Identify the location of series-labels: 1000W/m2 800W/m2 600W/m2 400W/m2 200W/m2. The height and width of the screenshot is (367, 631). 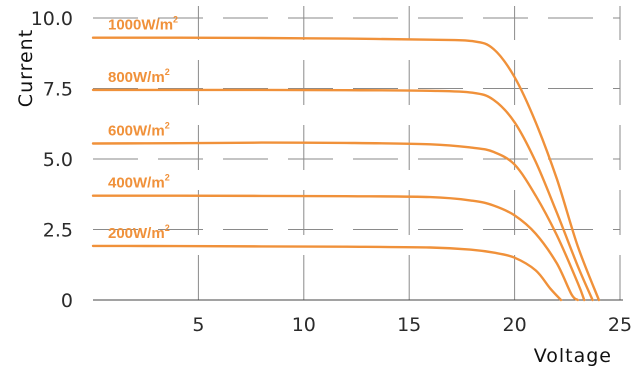
(143, 128).